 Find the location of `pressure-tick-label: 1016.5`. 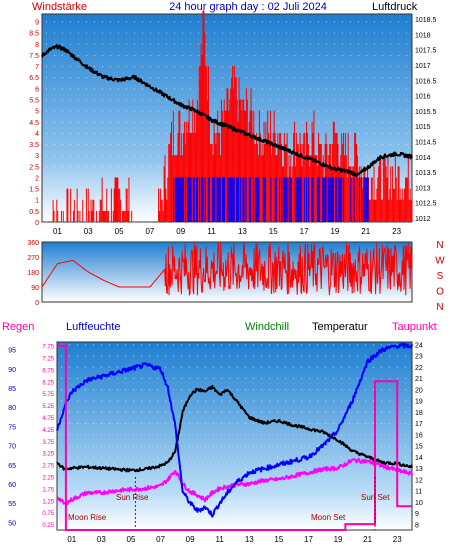

pressure-tick-label: 1016.5 is located at coordinates (426, 81).